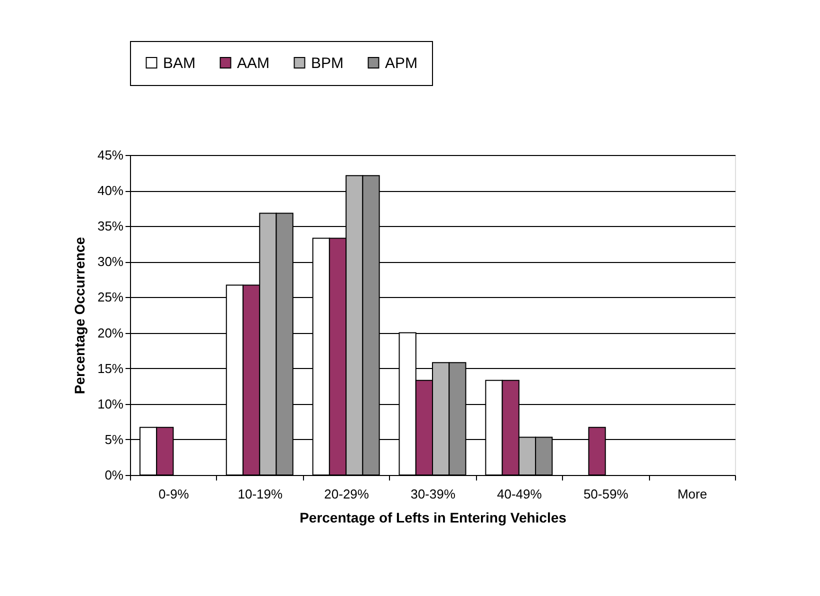 This screenshot has width=820, height=596. What do you see at coordinates (110, 190) in the screenshot?
I see `y-tick-label: 40%` at bounding box center [110, 190].